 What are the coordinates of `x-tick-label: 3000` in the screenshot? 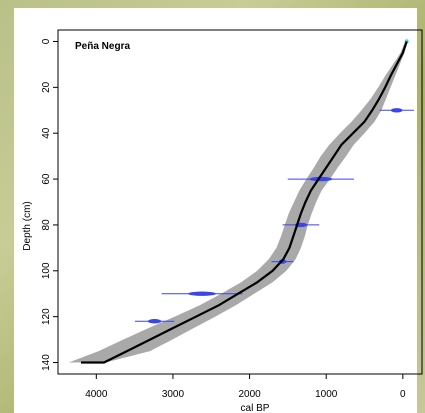 It's located at (173, 394).